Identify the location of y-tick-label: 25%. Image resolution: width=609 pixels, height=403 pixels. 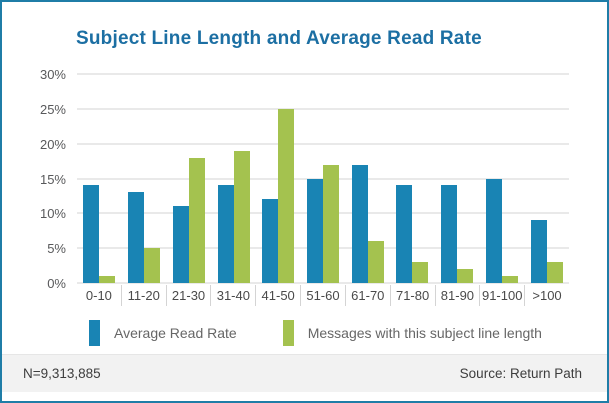
(52, 109).